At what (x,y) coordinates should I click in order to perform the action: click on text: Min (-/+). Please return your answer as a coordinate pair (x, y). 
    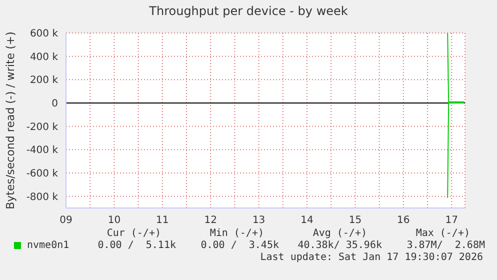
    Looking at the image, I should click on (236, 233).